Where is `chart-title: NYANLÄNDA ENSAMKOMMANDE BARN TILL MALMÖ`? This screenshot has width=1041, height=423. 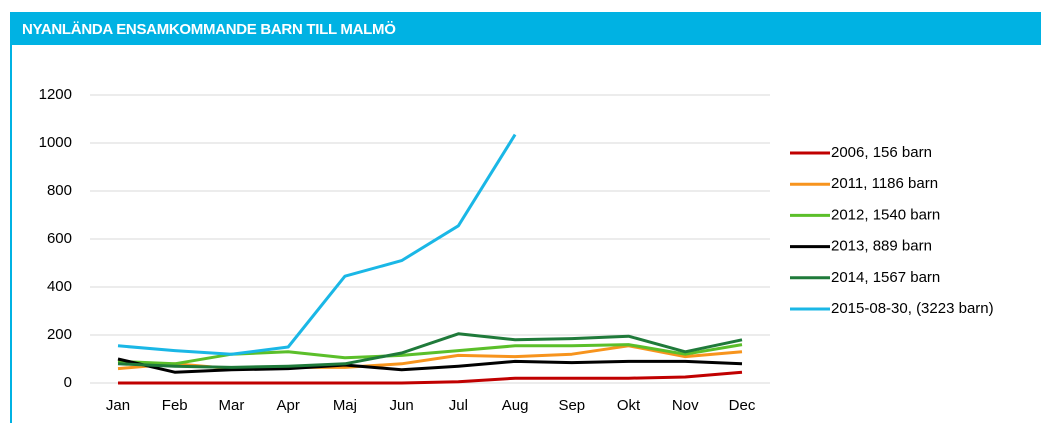 chart-title: NYANLÄNDA ENSAMKOMMANDE BARN TILL MALMÖ is located at coordinates (209, 29).